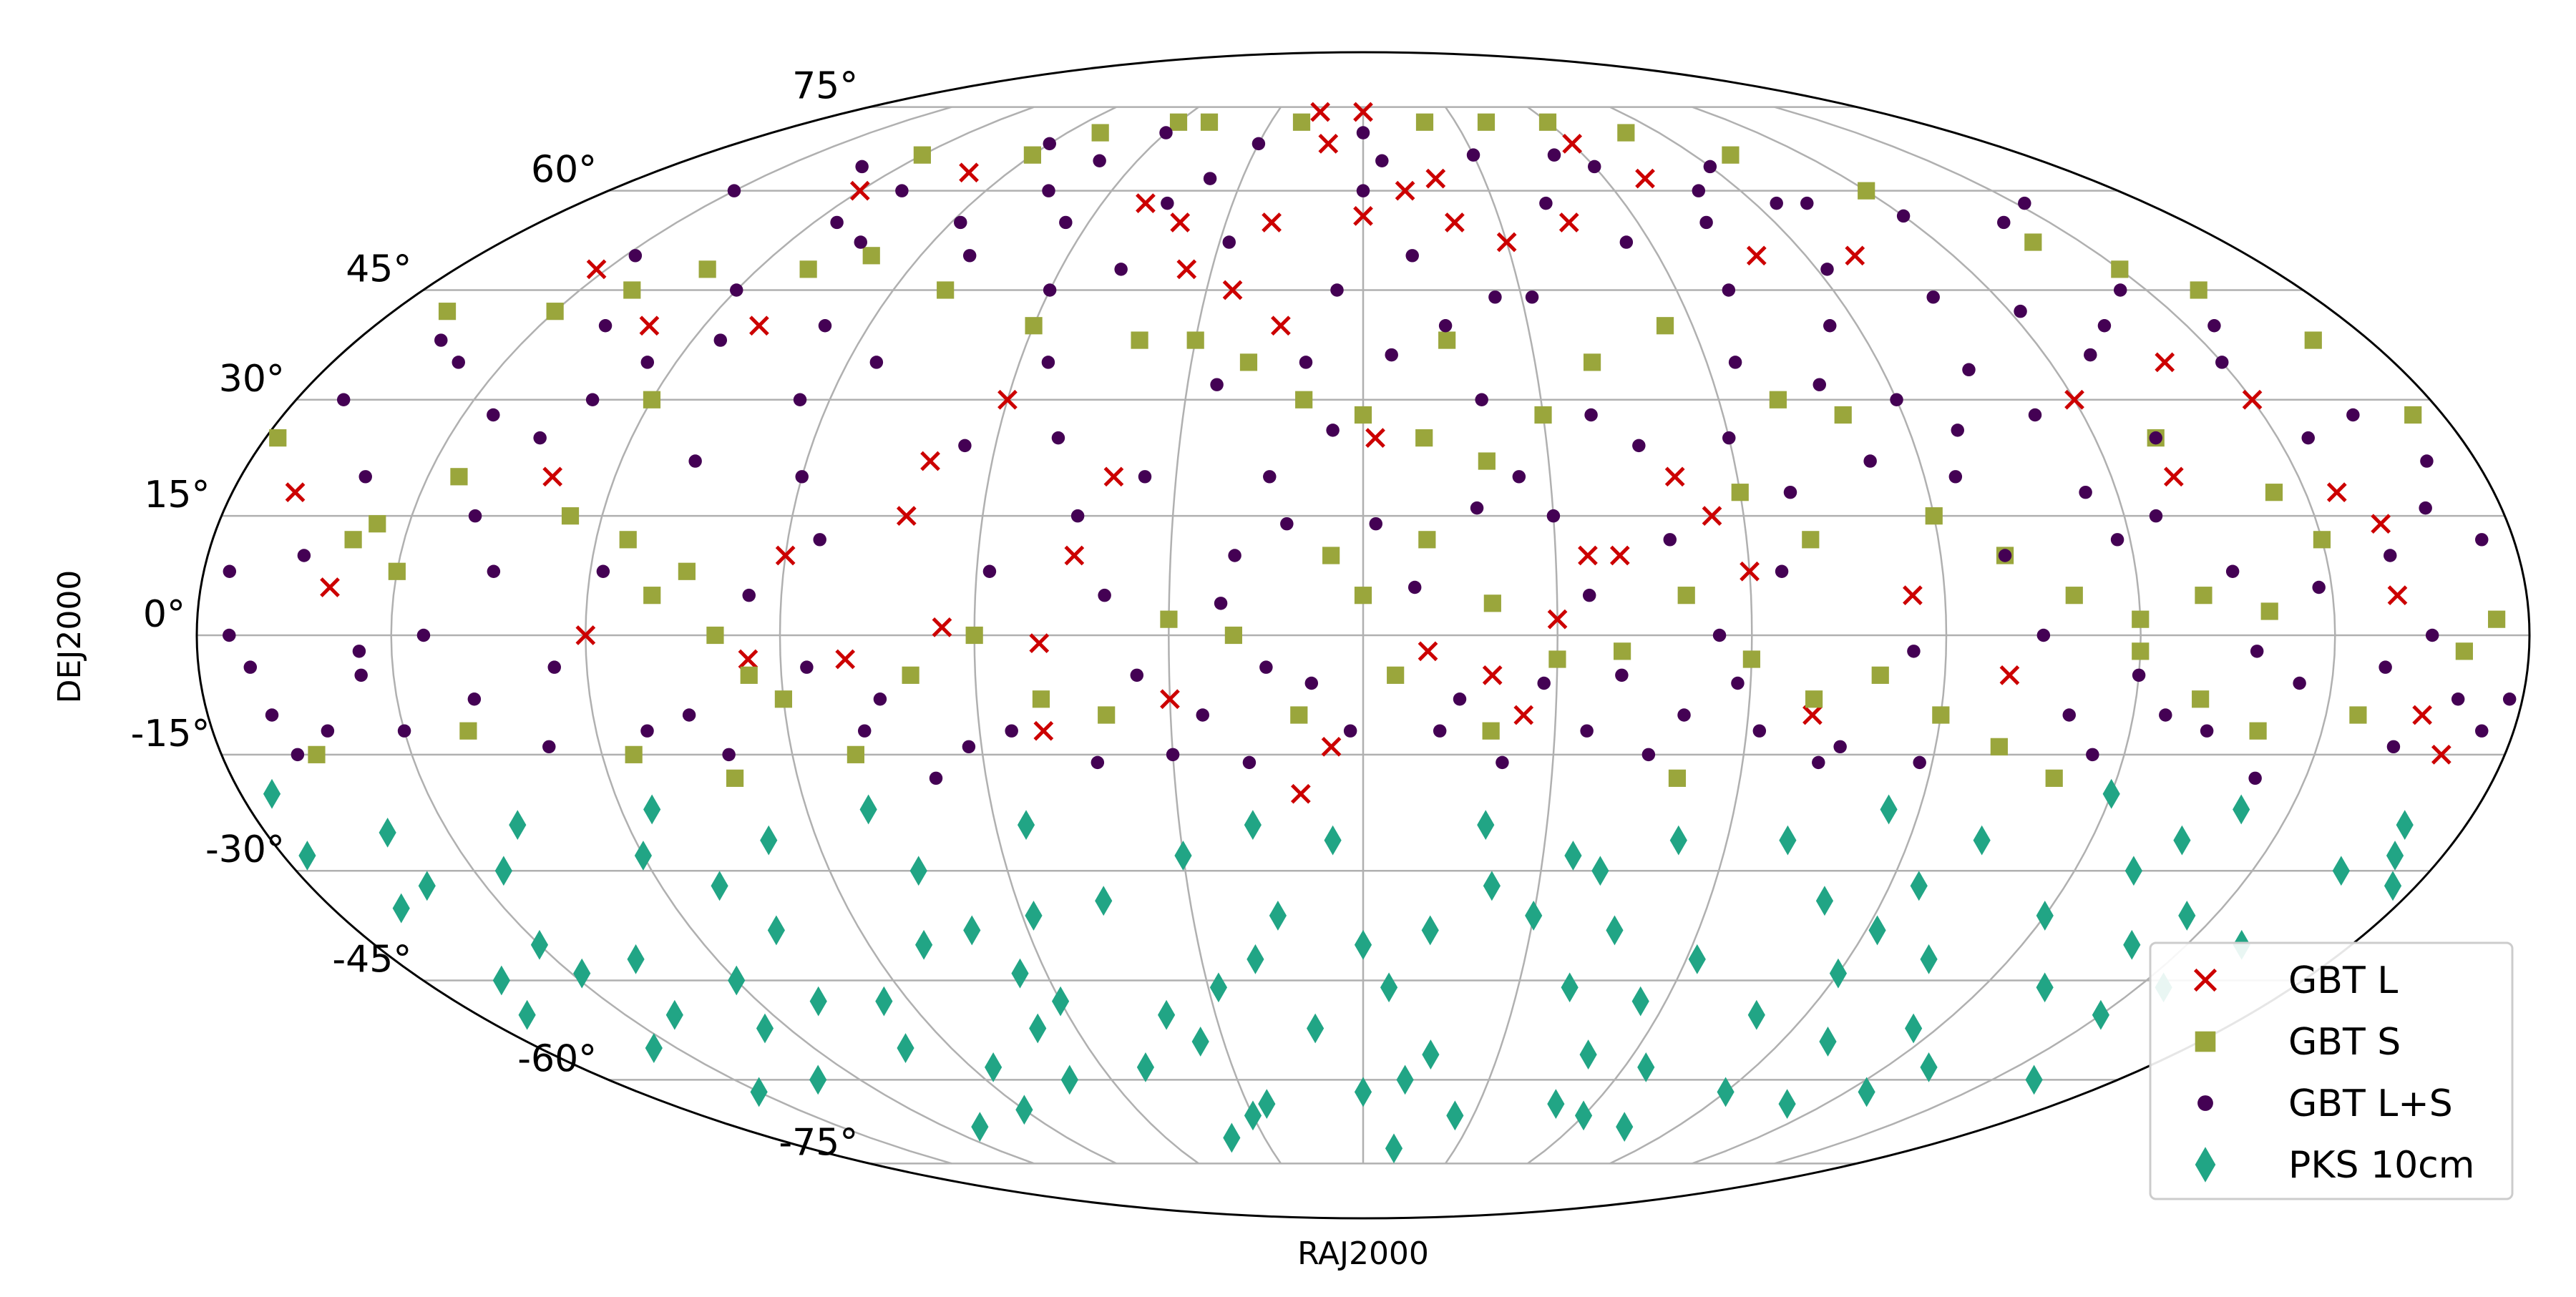  I want to click on x-axis-label: RAJ2000, so click(1363, 1253).